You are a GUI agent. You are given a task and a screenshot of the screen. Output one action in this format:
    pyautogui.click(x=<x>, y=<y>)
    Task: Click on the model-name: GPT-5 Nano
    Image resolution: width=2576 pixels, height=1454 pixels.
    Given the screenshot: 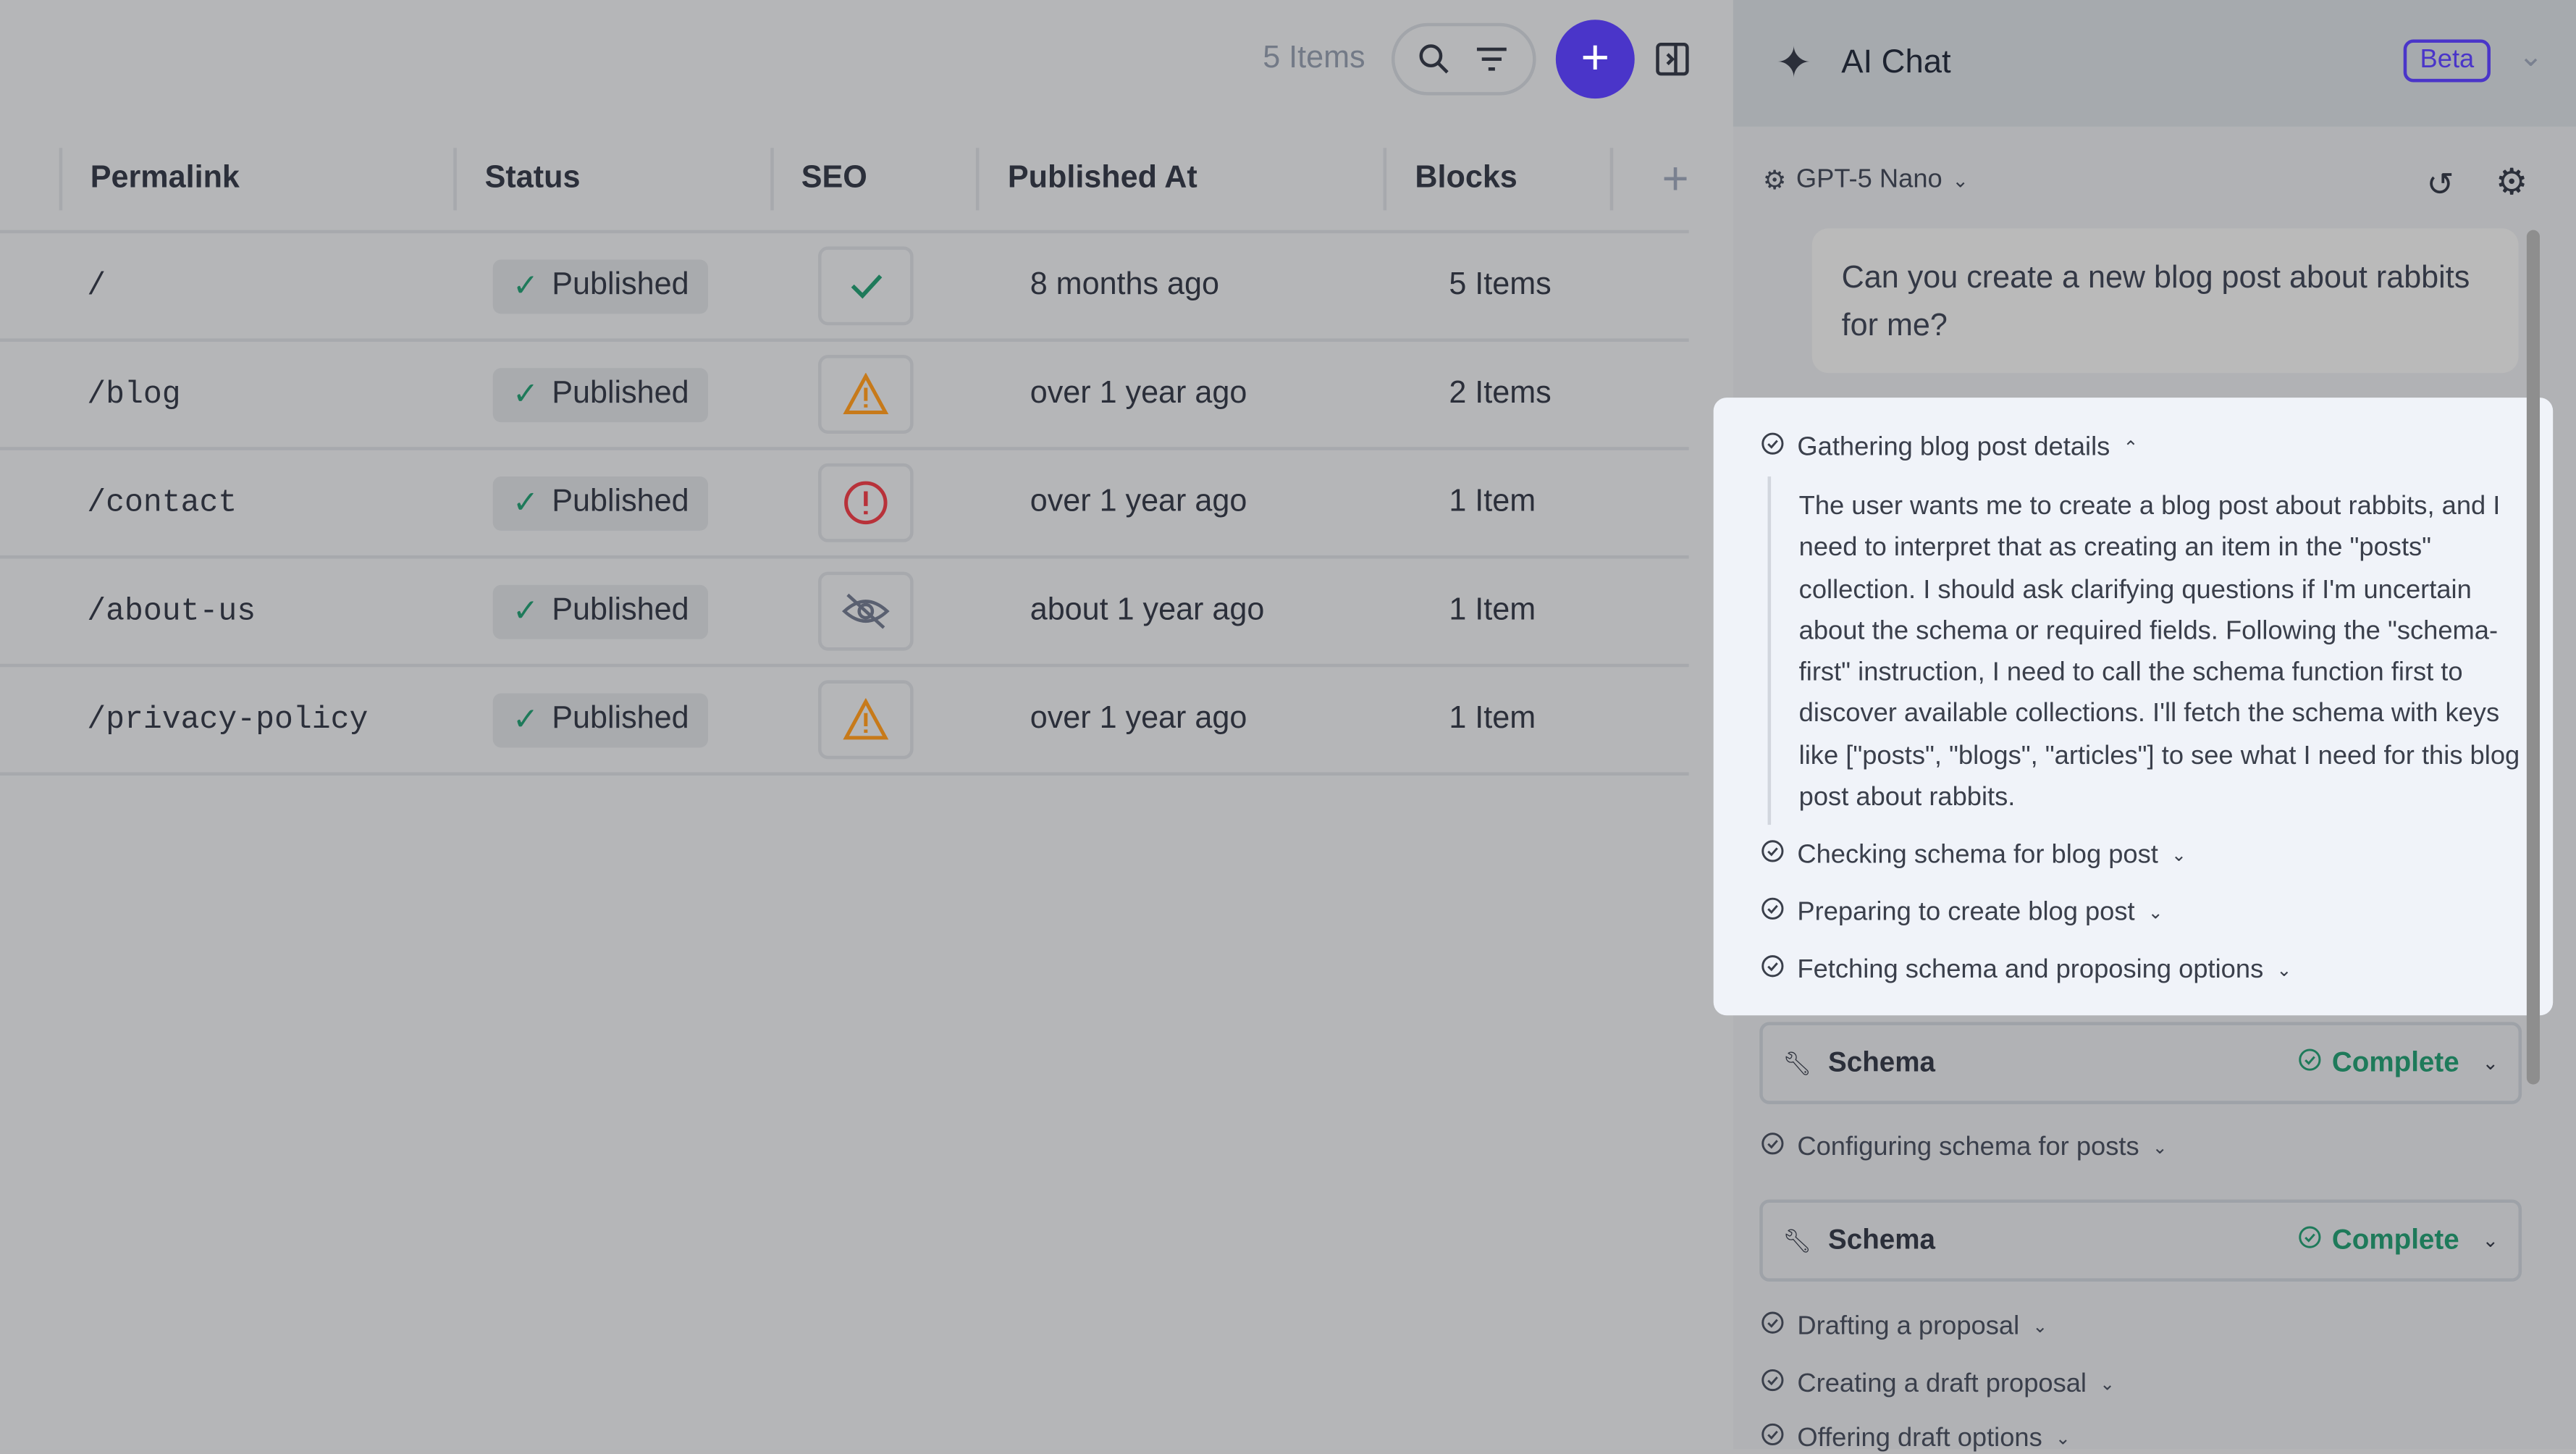 What is the action you would take?
    pyautogui.click(x=1869, y=180)
    